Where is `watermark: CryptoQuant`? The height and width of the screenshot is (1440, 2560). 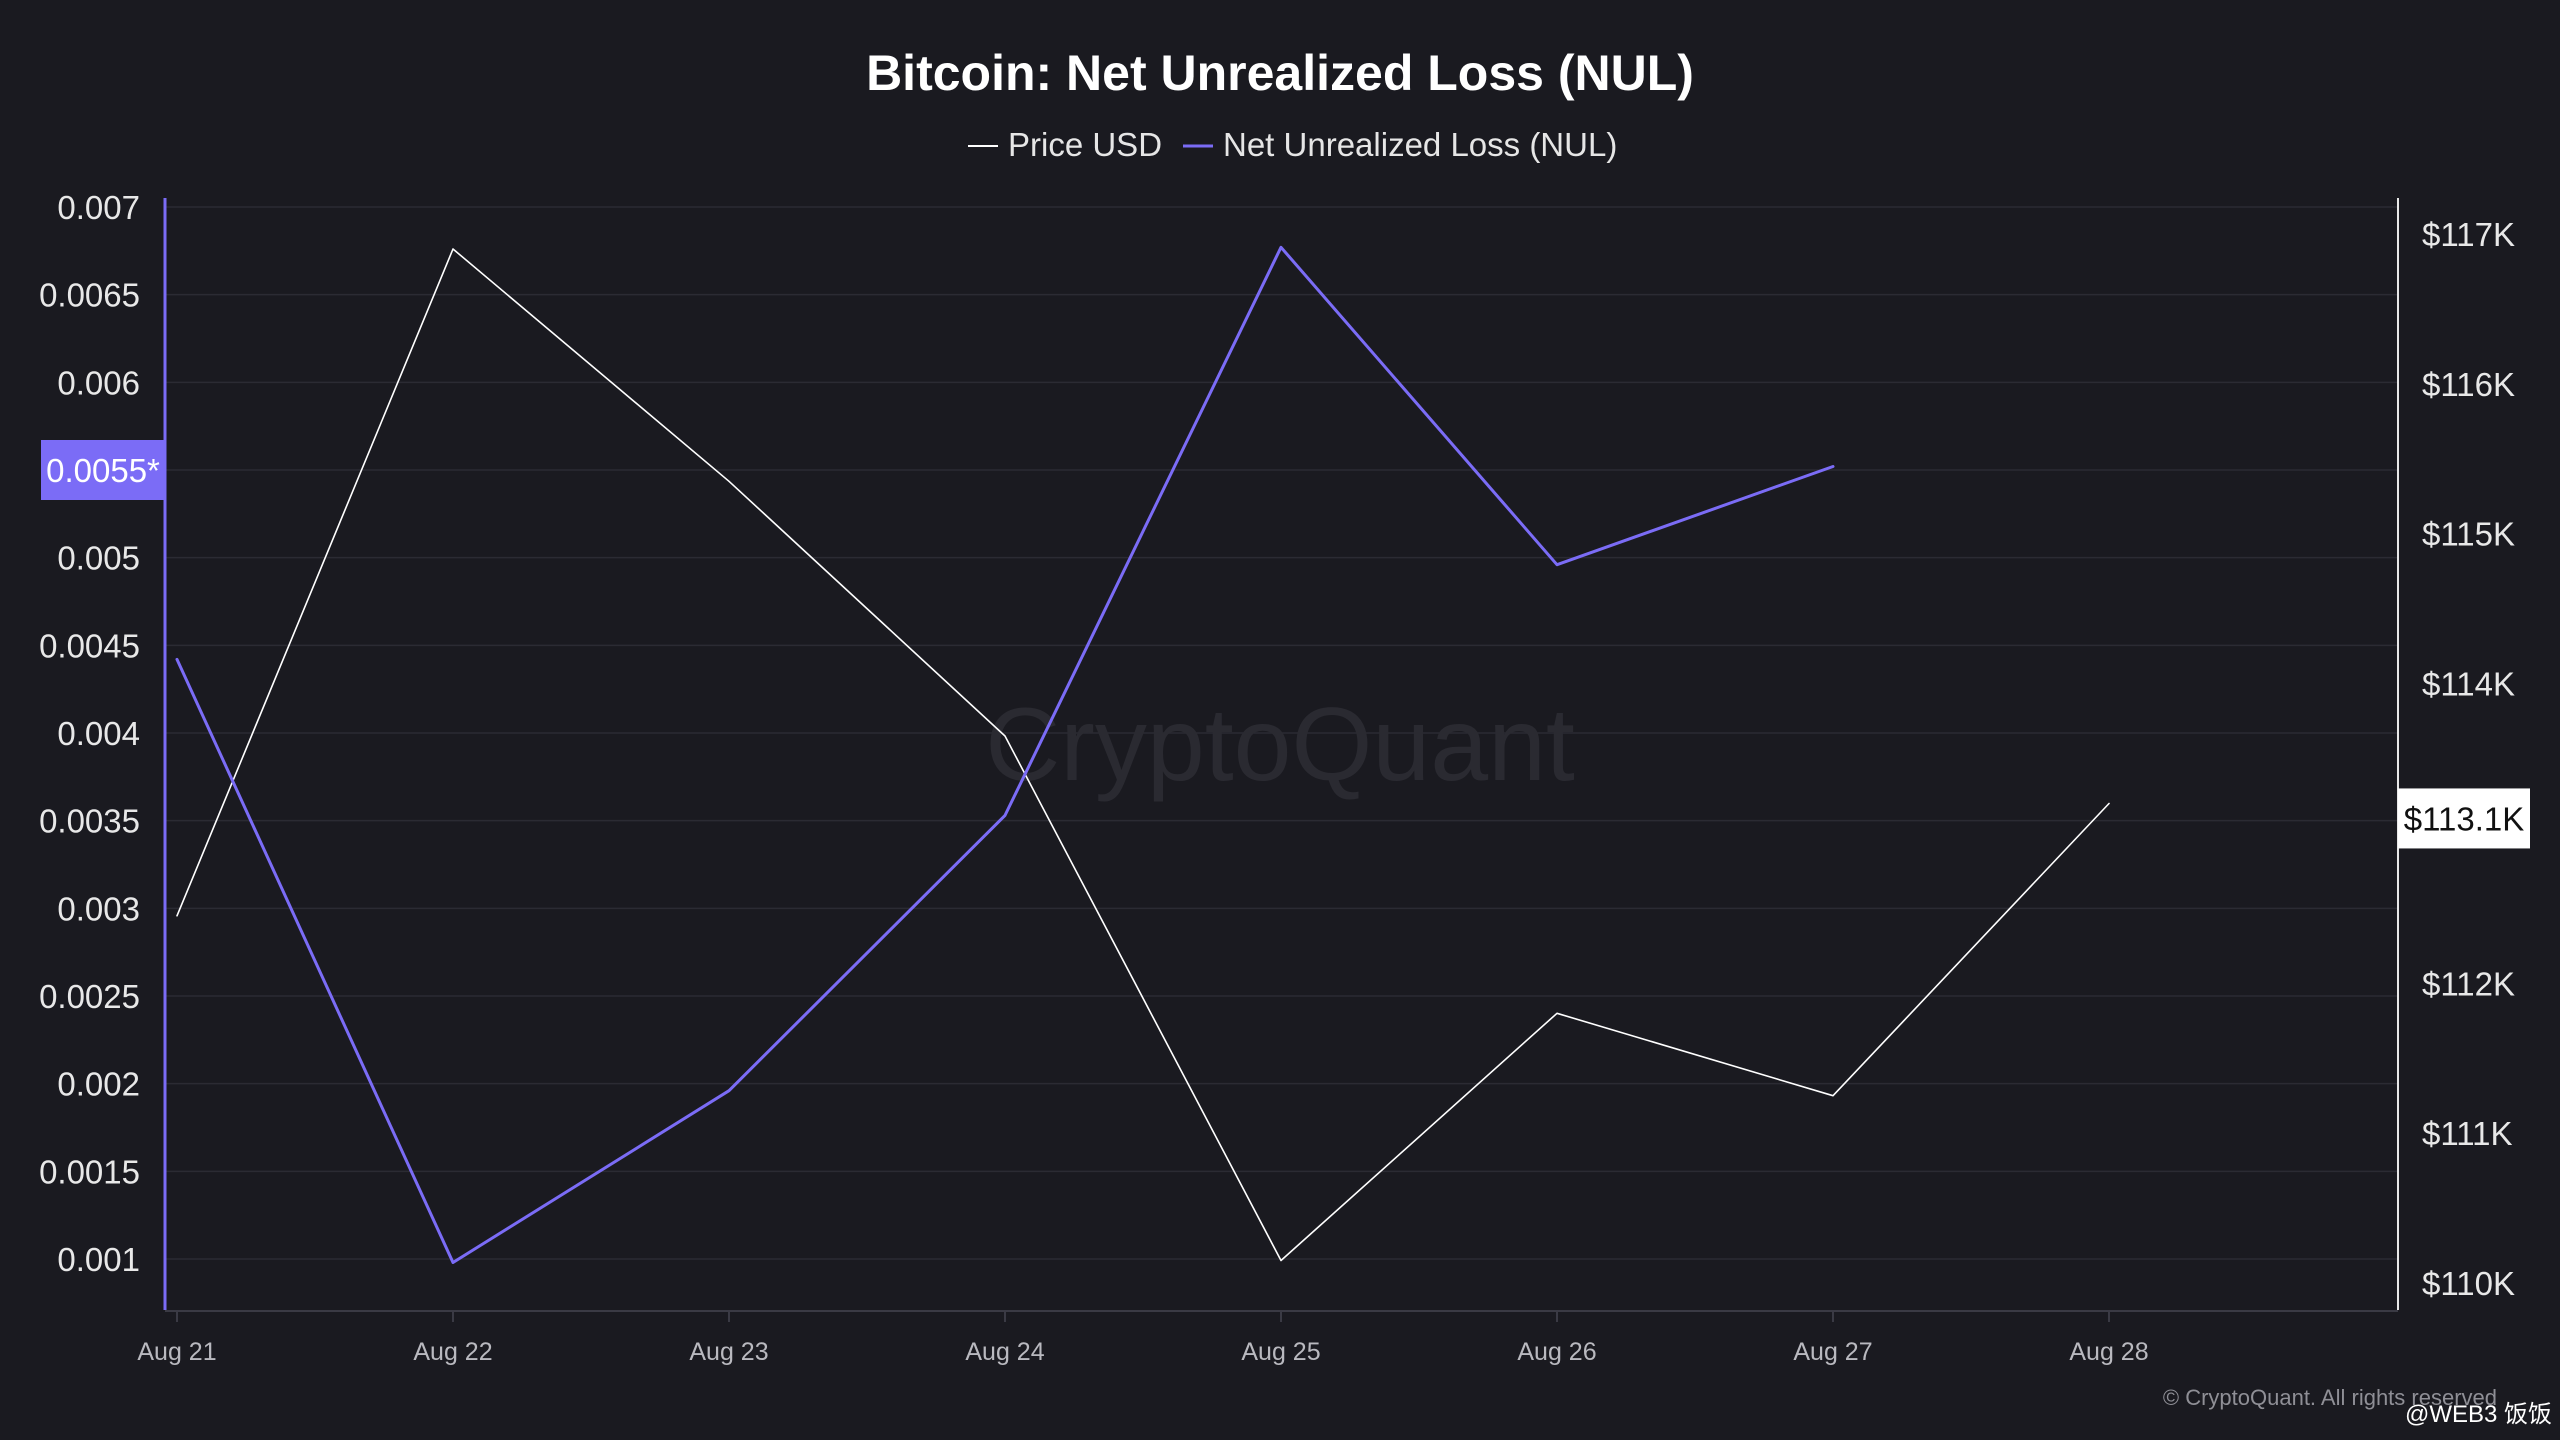
watermark: CryptoQuant is located at coordinates (1280, 745).